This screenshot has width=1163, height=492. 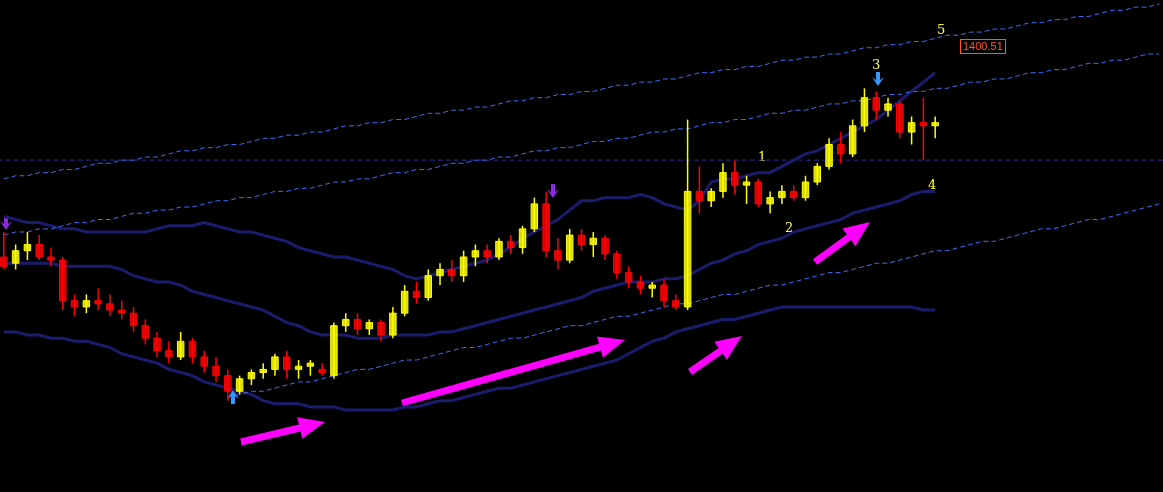 What do you see at coordinates (932, 184) in the screenshot?
I see `annotation: 4` at bounding box center [932, 184].